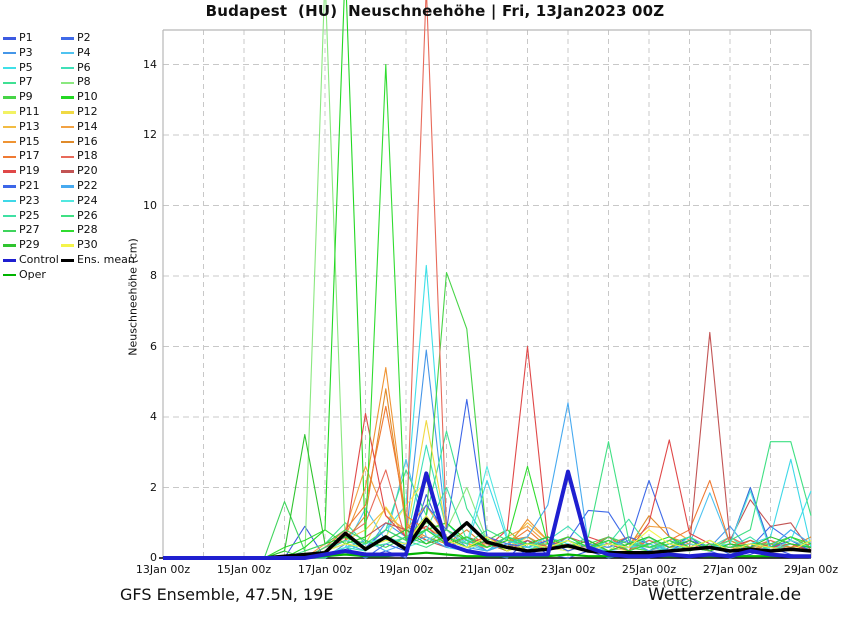 The height and width of the screenshot is (620, 850). I want to click on legend-item-P14: P14, so click(97, 127).